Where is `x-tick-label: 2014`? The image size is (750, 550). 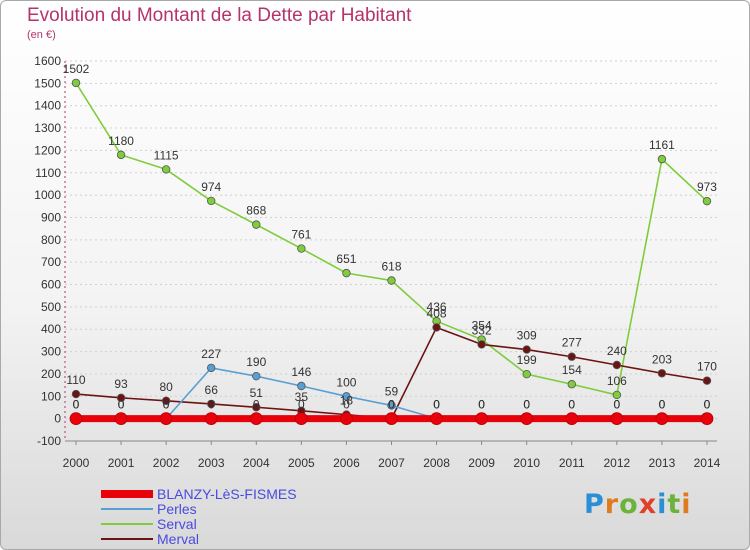 x-tick-label: 2014 is located at coordinates (707, 463).